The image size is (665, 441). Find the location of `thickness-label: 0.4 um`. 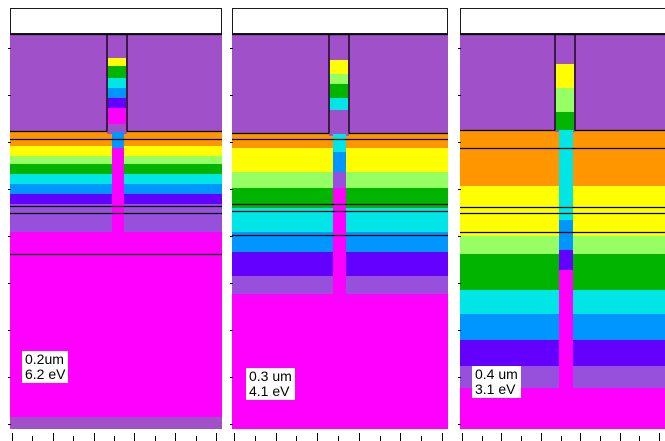

thickness-label: 0.4 um is located at coordinates (496, 374).